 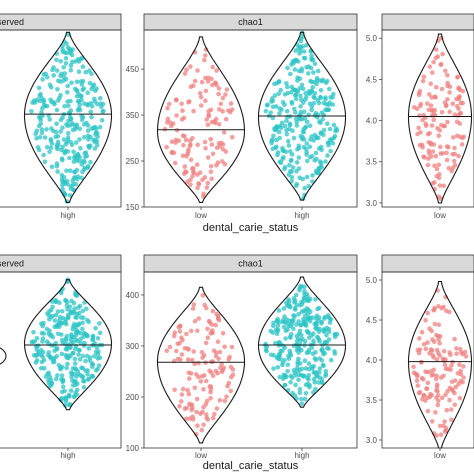 I want to click on y-tick-label: 300, so click(x=133, y=346).